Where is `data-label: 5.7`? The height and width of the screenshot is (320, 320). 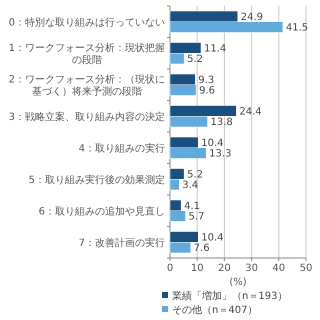 data-label: 5.7 is located at coordinates (196, 217).